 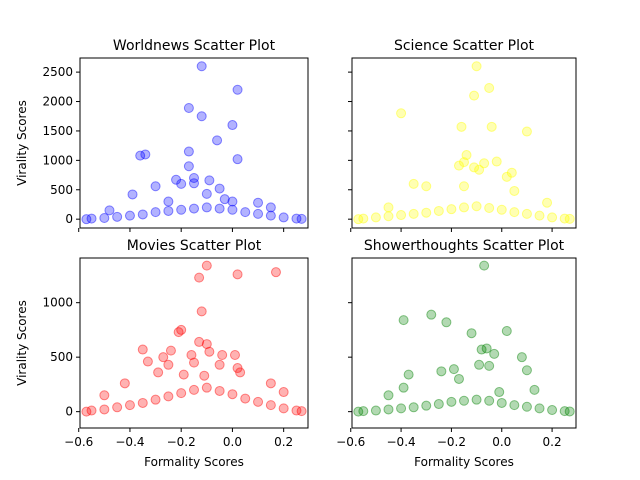 I want to click on subplot-title: Showerthoughts Scatter Plot, so click(x=464, y=246).